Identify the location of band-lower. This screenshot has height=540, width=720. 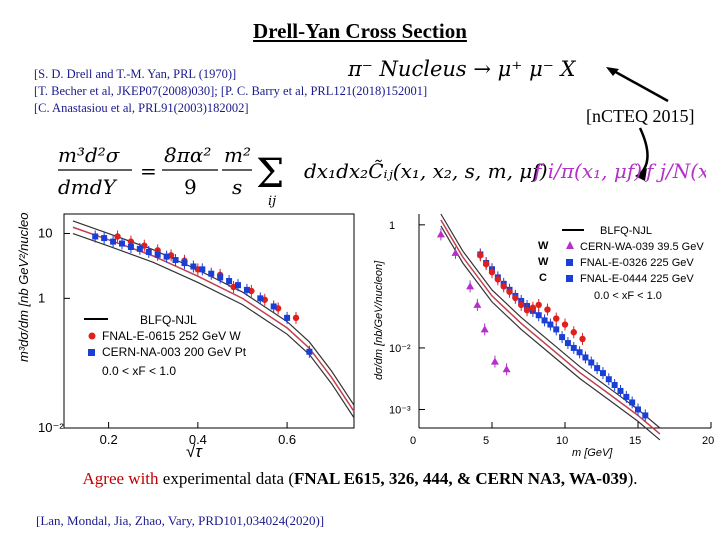
(550, 333).